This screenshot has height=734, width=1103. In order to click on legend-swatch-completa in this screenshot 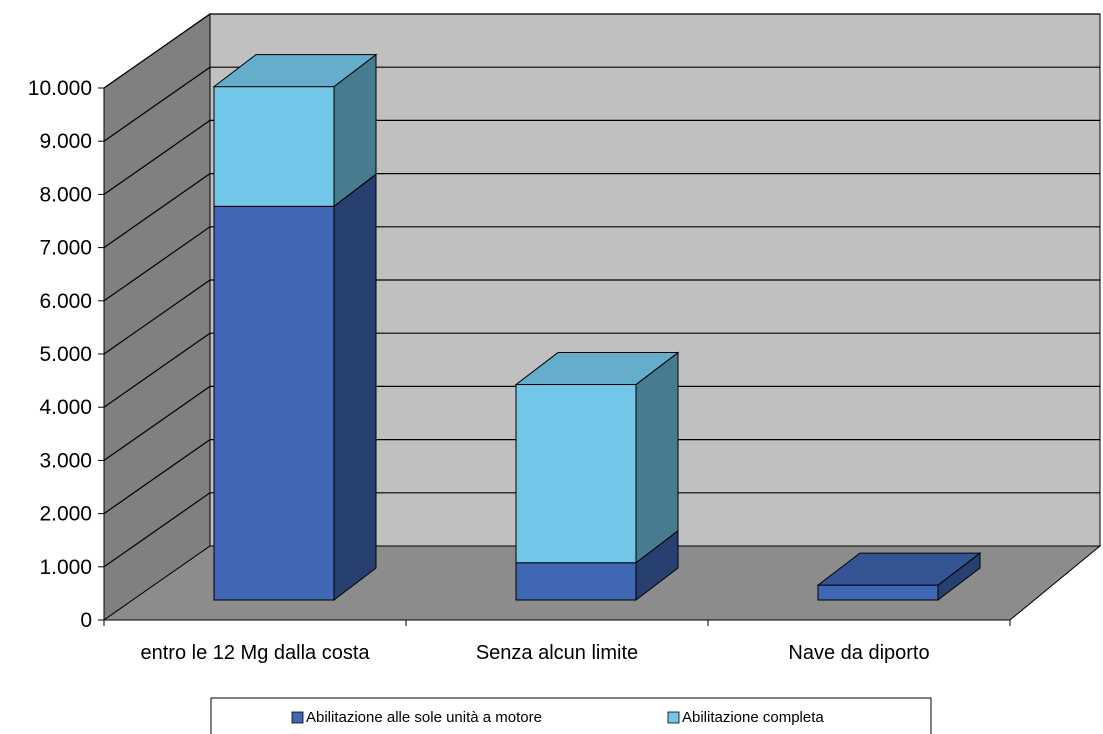, I will do `click(673, 717)`.